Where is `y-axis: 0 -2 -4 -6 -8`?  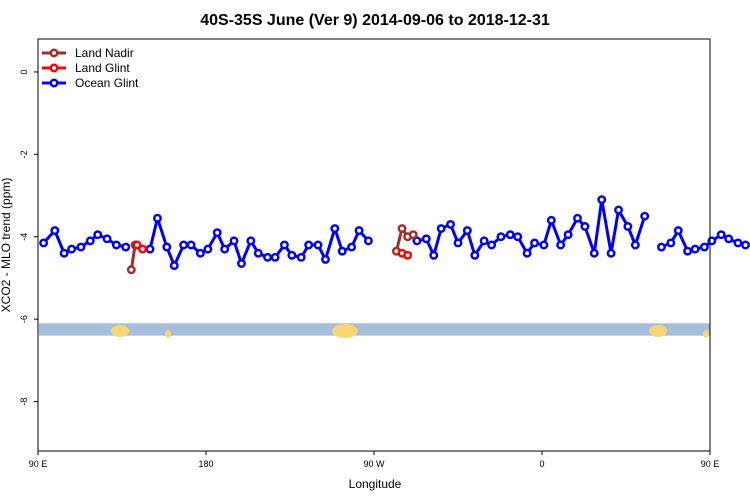
y-axis: 0 -2 -4 -6 -8 is located at coordinates (28, 237).